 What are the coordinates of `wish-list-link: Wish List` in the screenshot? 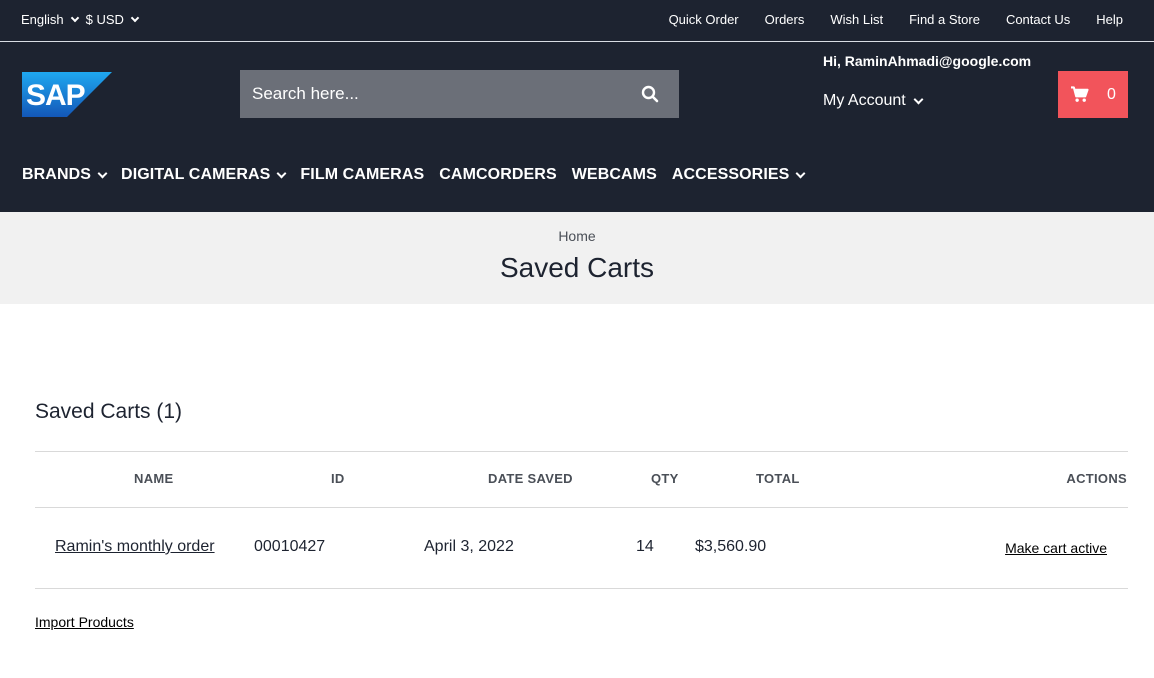 It's located at (857, 19).